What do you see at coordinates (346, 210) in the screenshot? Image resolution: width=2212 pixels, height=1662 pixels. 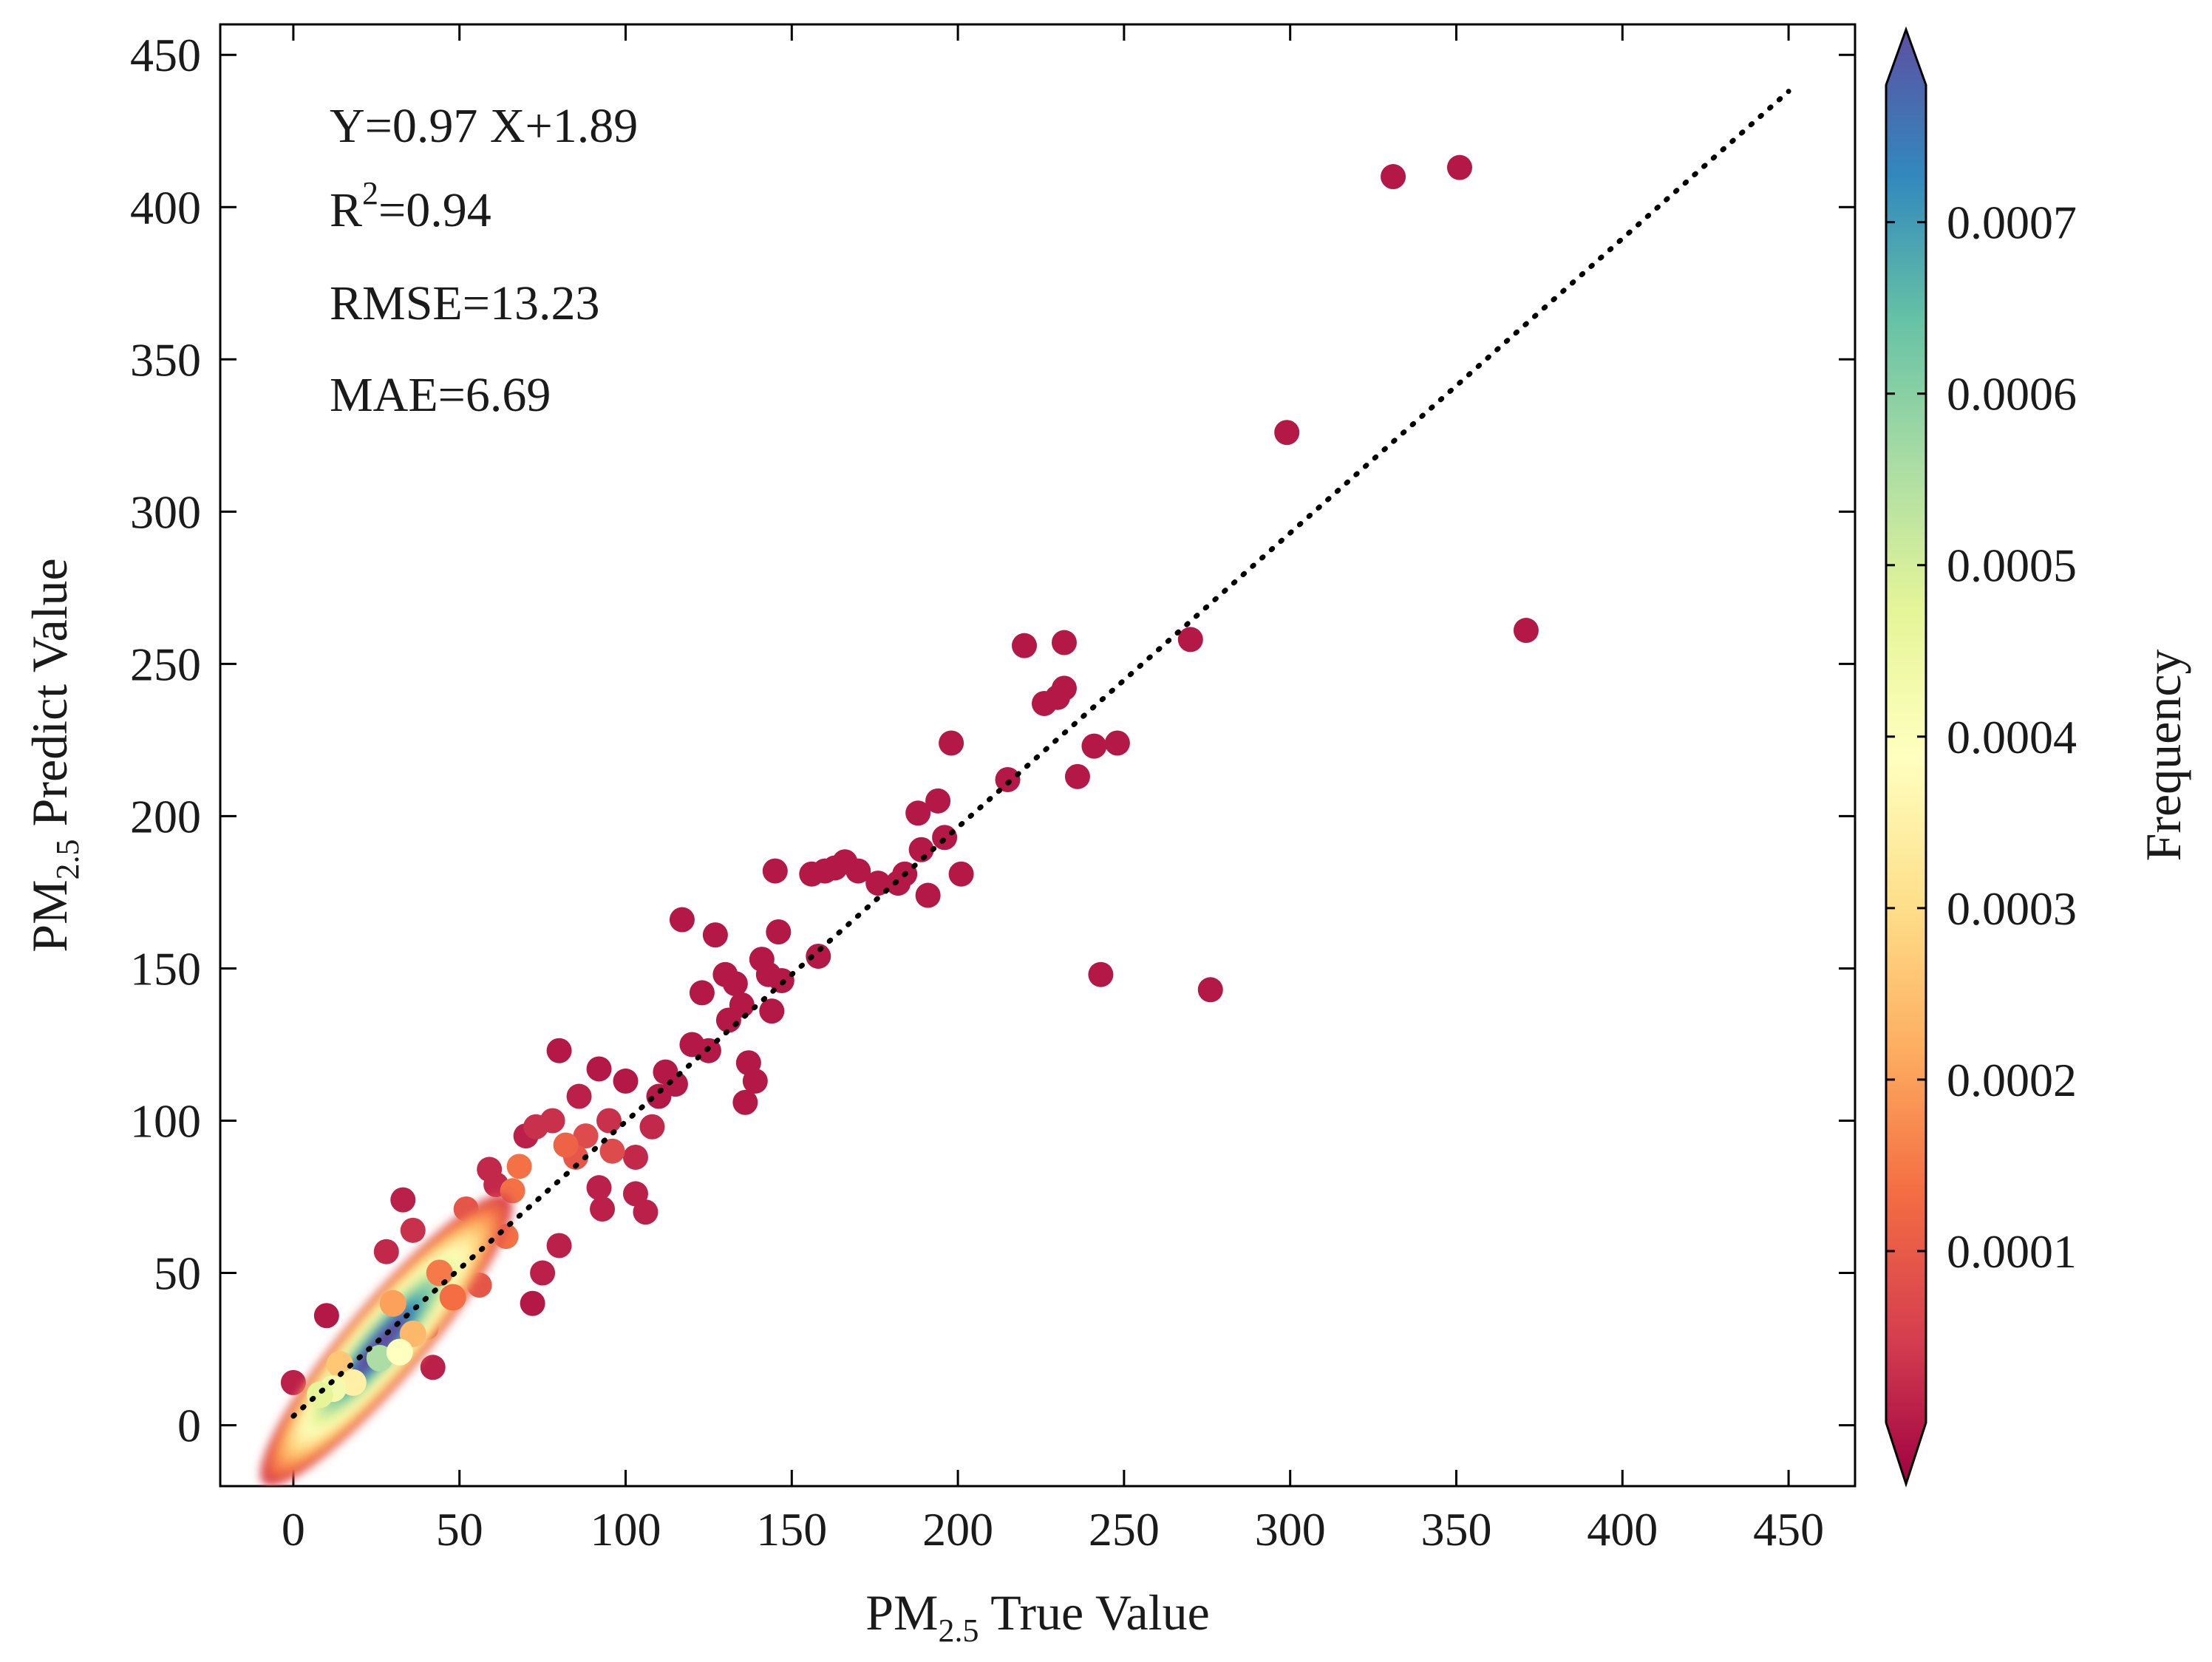 I see `r2-base: R` at bounding box center [346, 210].